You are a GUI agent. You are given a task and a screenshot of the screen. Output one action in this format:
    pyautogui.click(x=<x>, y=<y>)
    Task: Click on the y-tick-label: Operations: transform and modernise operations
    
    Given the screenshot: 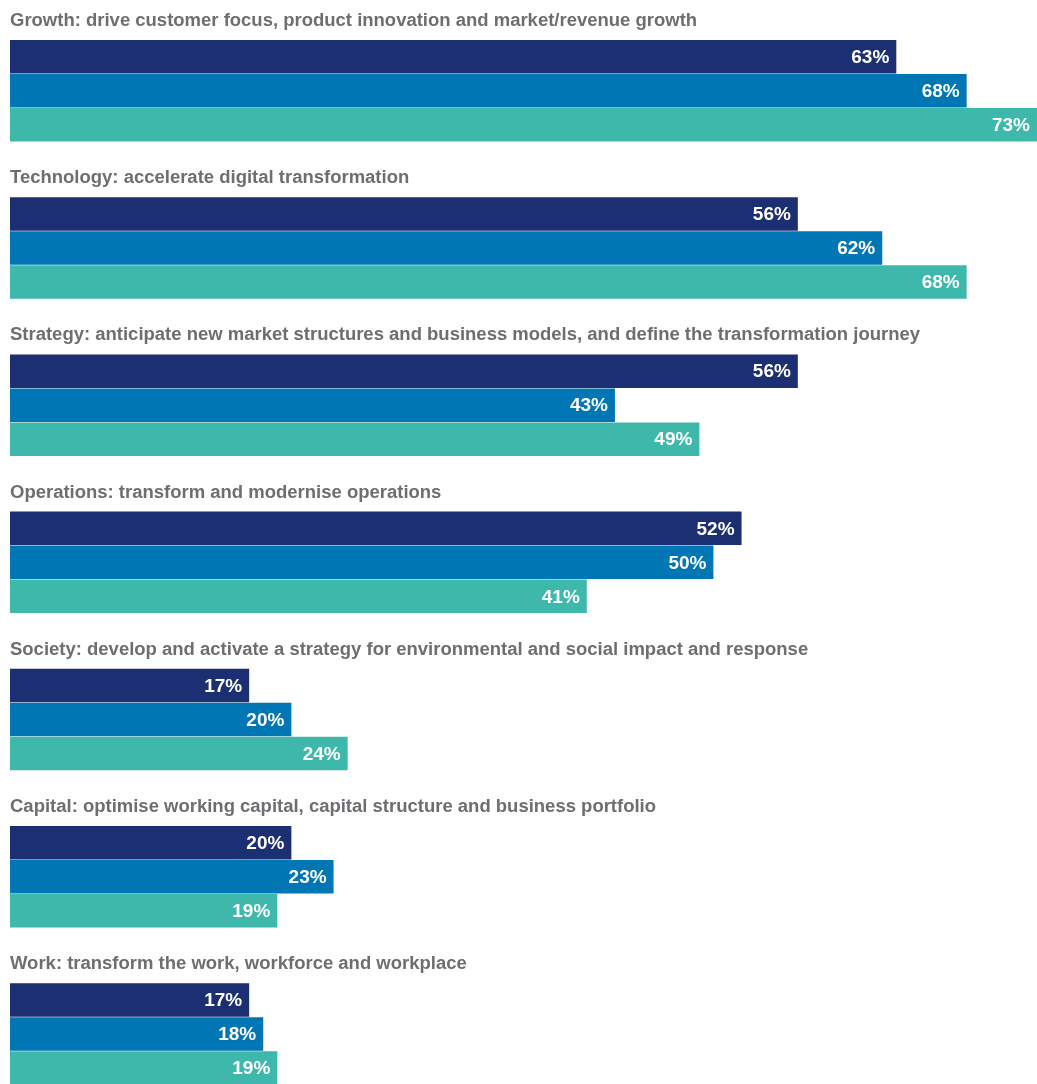 What is the action you would take?
    pyautogui.click(x=226, y=491)
    